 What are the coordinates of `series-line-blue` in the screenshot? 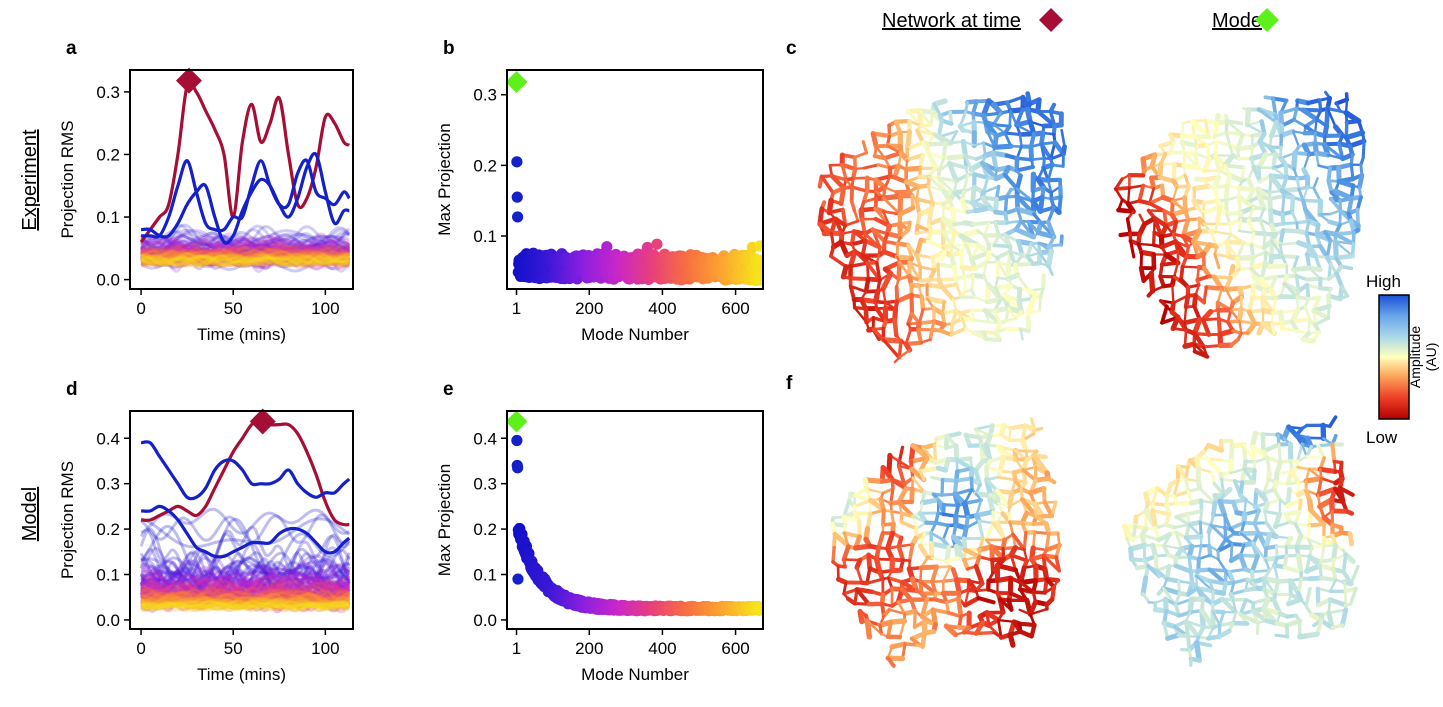 It's located at (245, 198).